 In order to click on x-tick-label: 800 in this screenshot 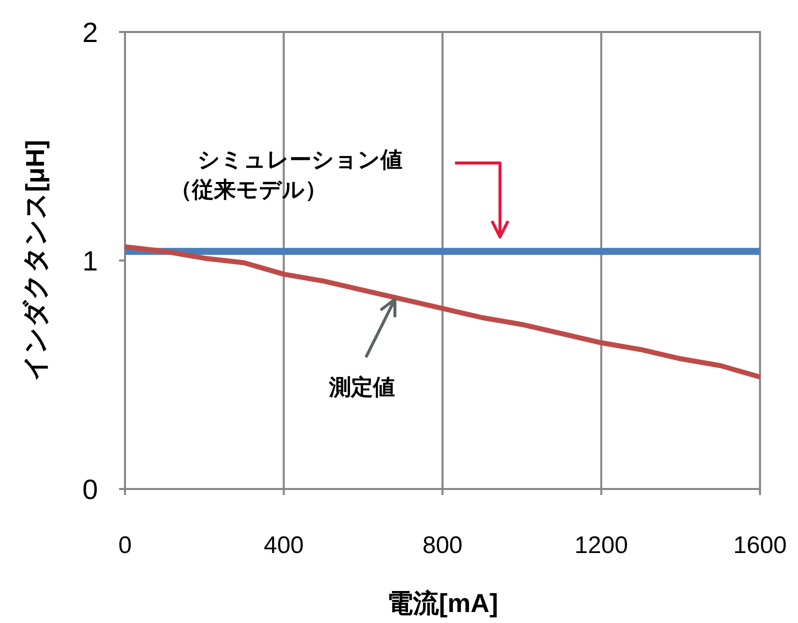, I will do `click(442, 545)`.